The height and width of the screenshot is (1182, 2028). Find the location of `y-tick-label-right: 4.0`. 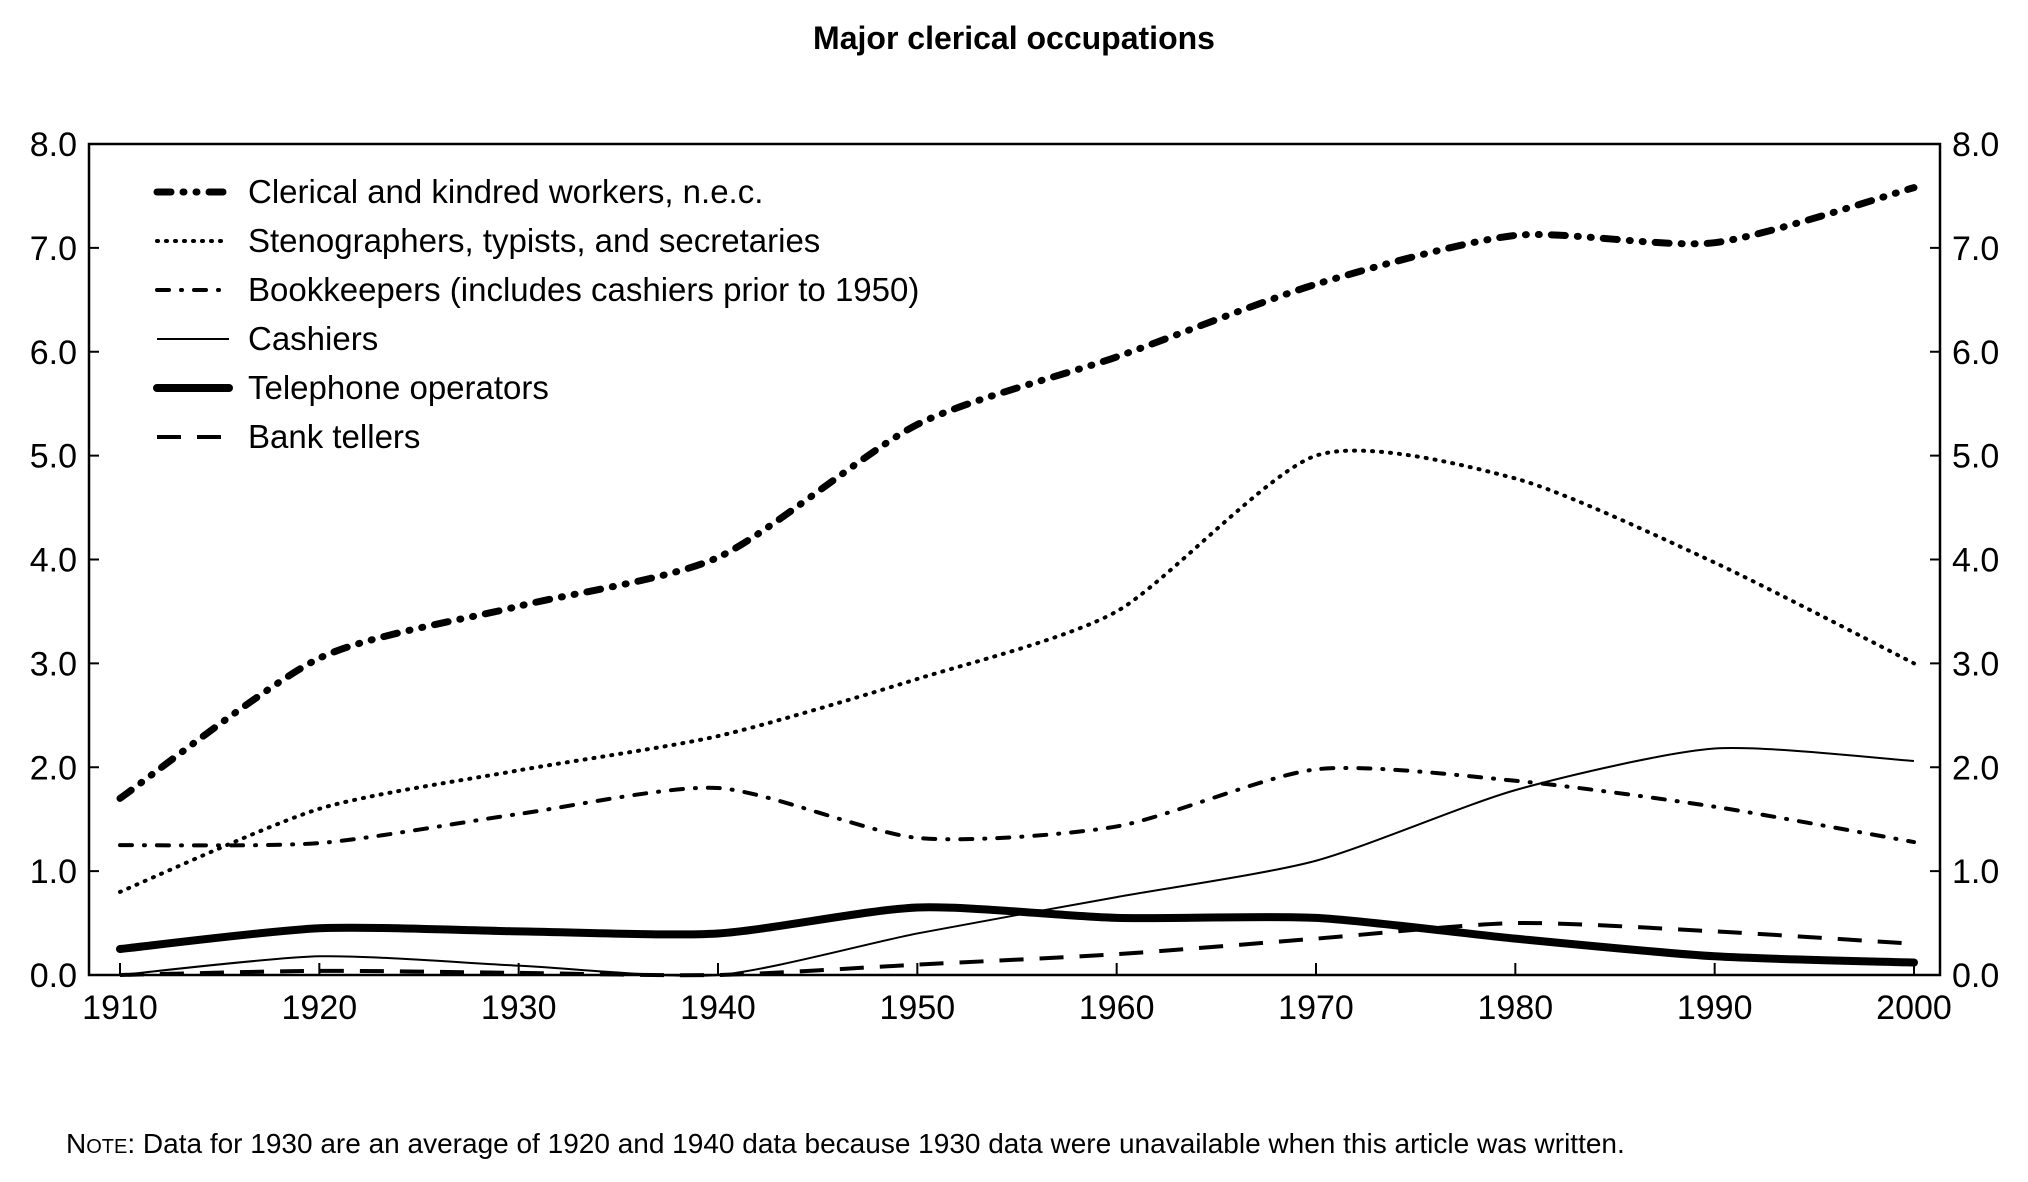

y-tick-label-right: 4.0 is located at coordinates (1975, 561).